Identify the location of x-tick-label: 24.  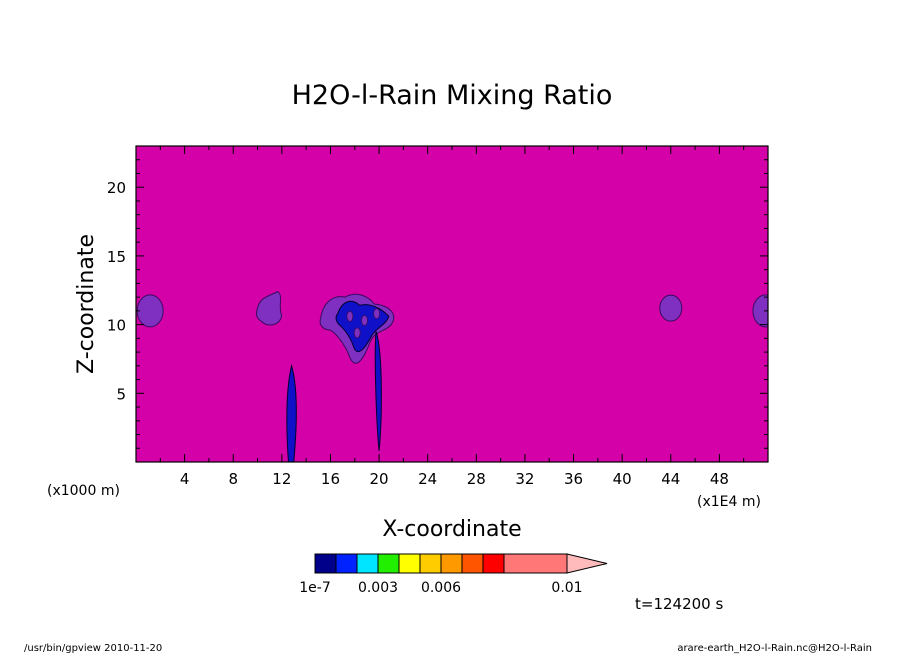
(427, 479).